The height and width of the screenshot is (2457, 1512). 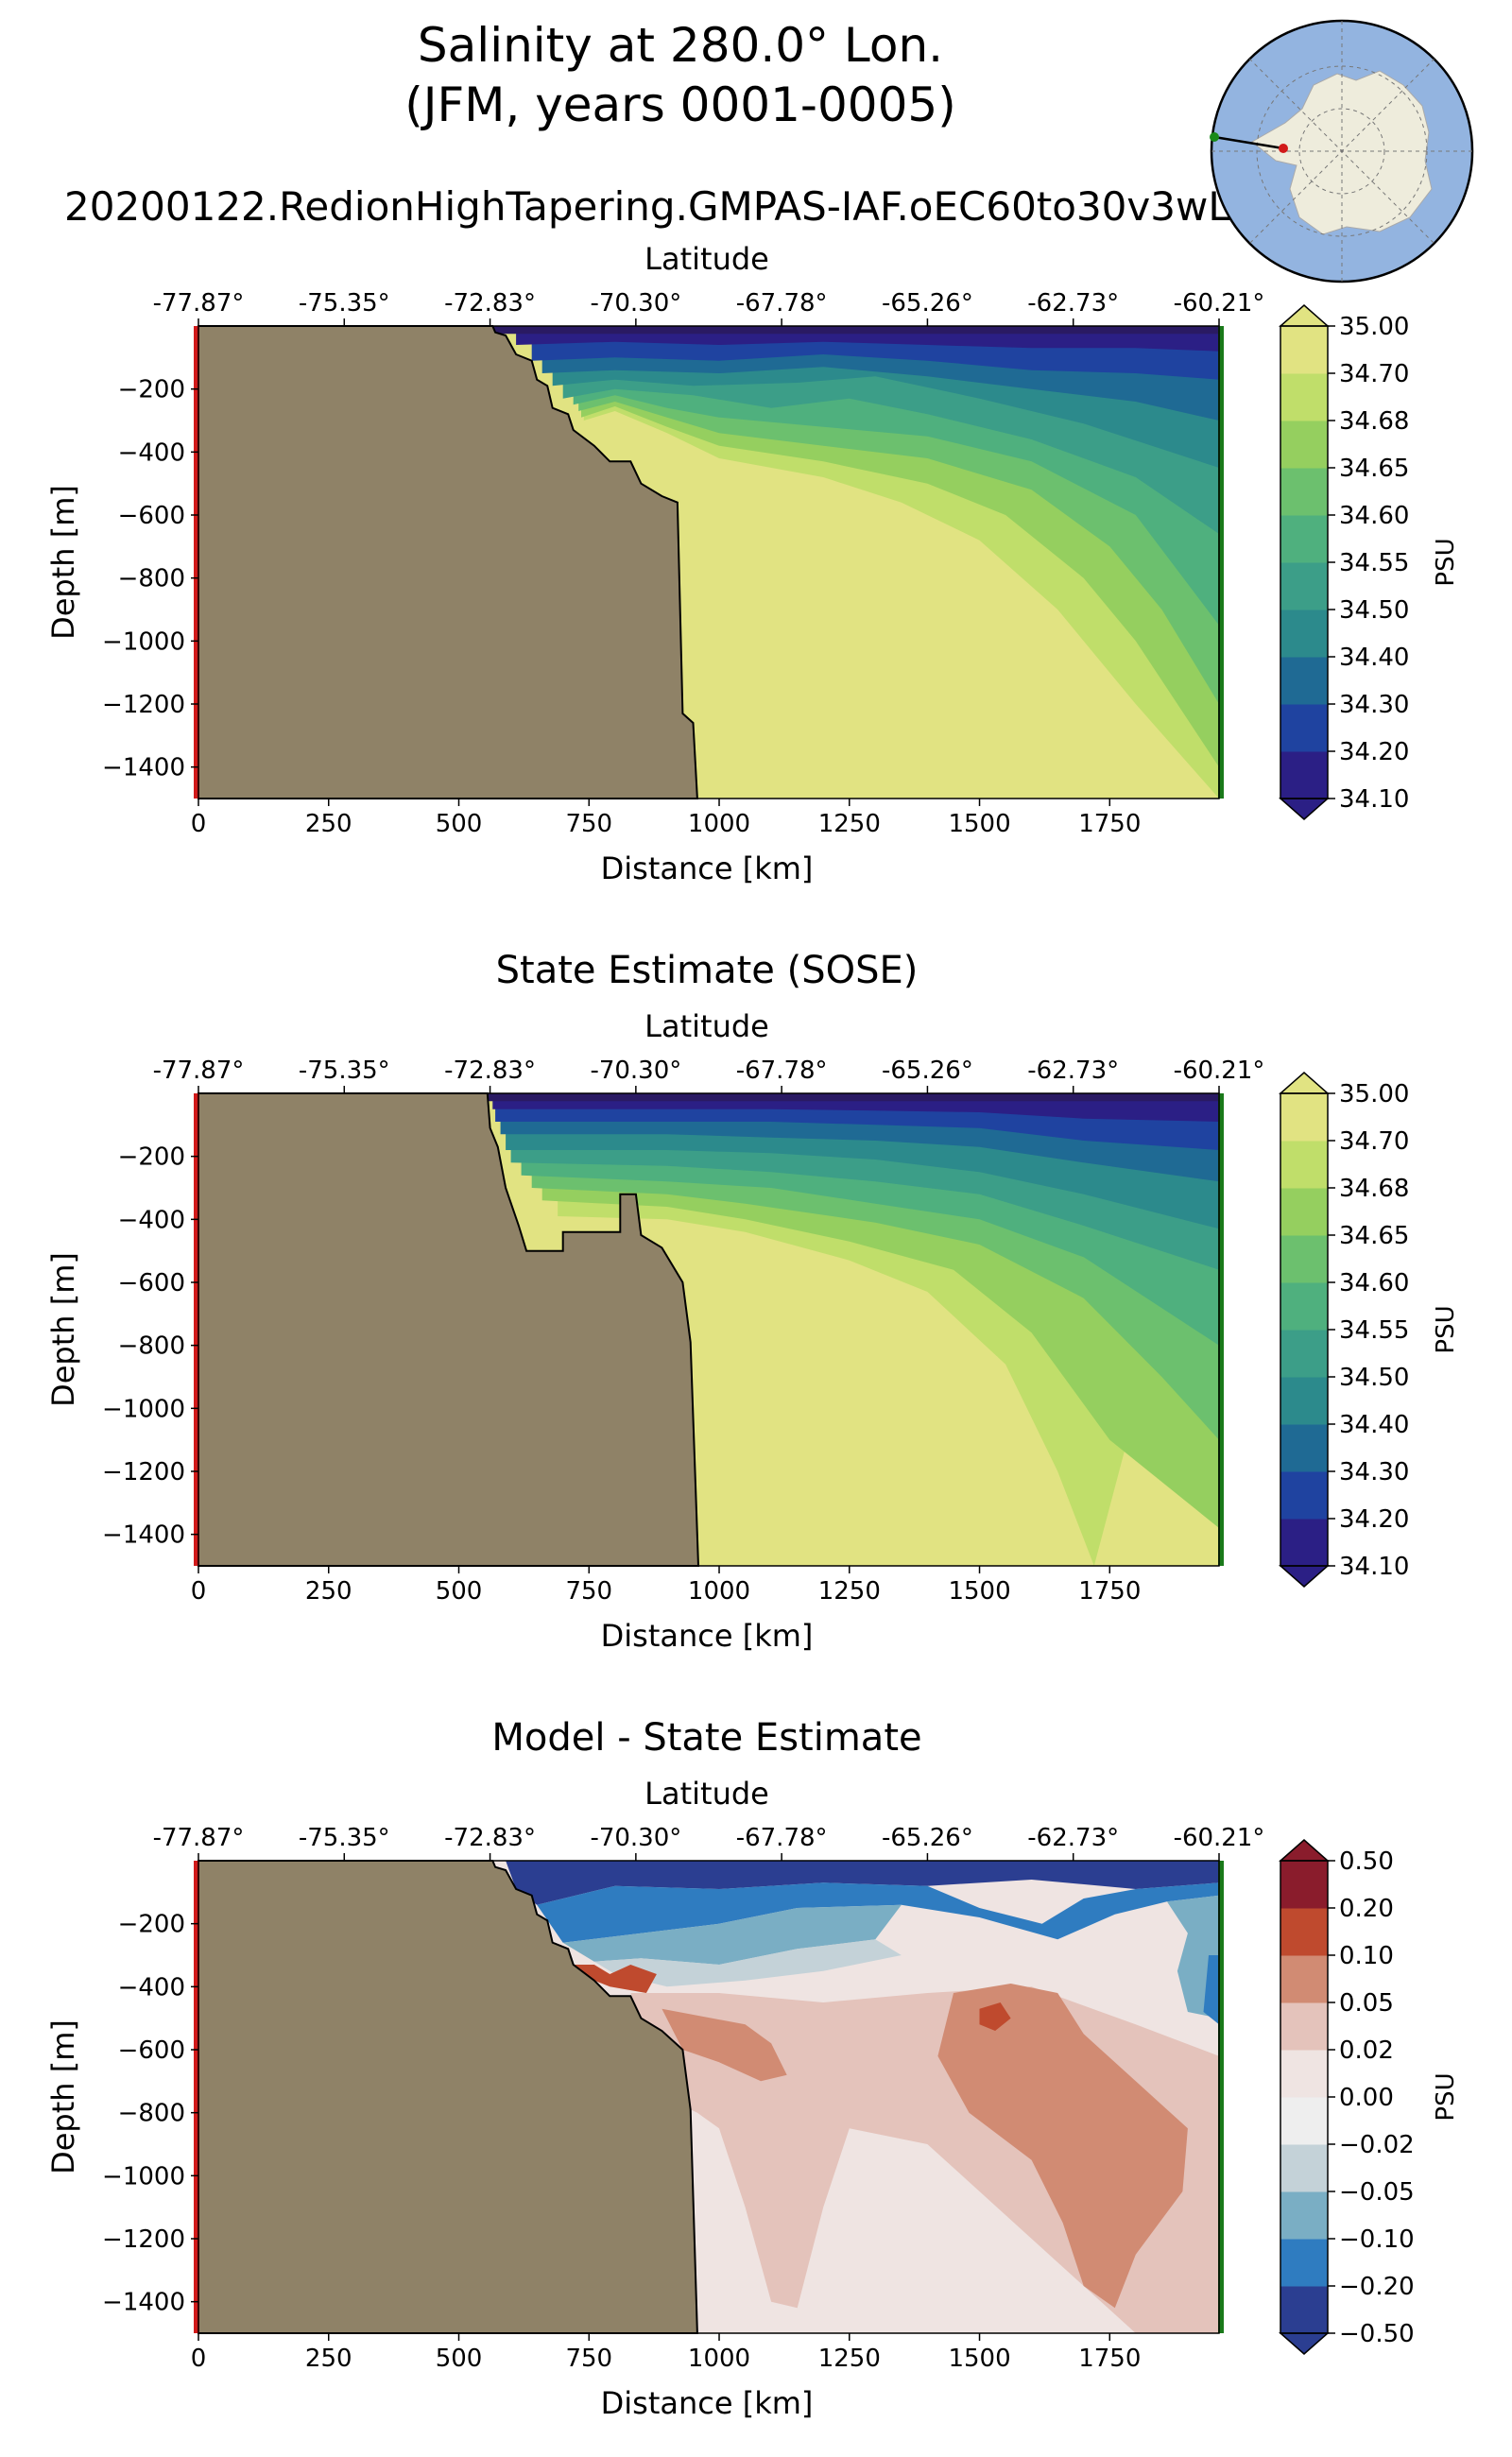 What do you see at coordinates (1366, 2050) in the screenshot?
I see `colorbar-tick-label: 0.02` at bounding box center [1366, 2050].